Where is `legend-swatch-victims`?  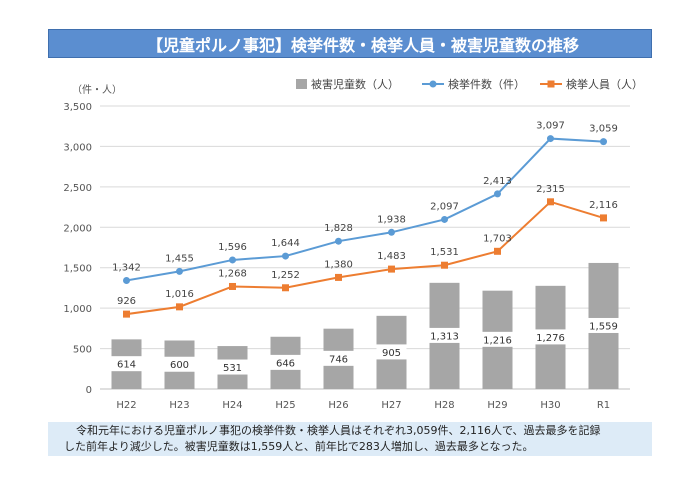
legend-swatch-victims is located at coordinates (301, 84).